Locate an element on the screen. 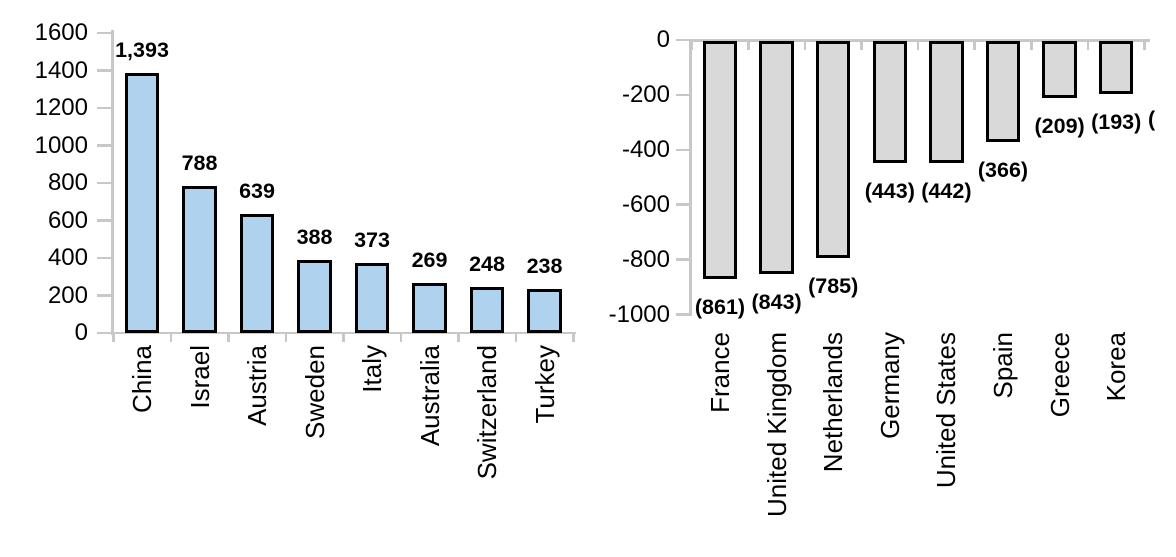  bar-switzerland is located at coordinates (487, 309).